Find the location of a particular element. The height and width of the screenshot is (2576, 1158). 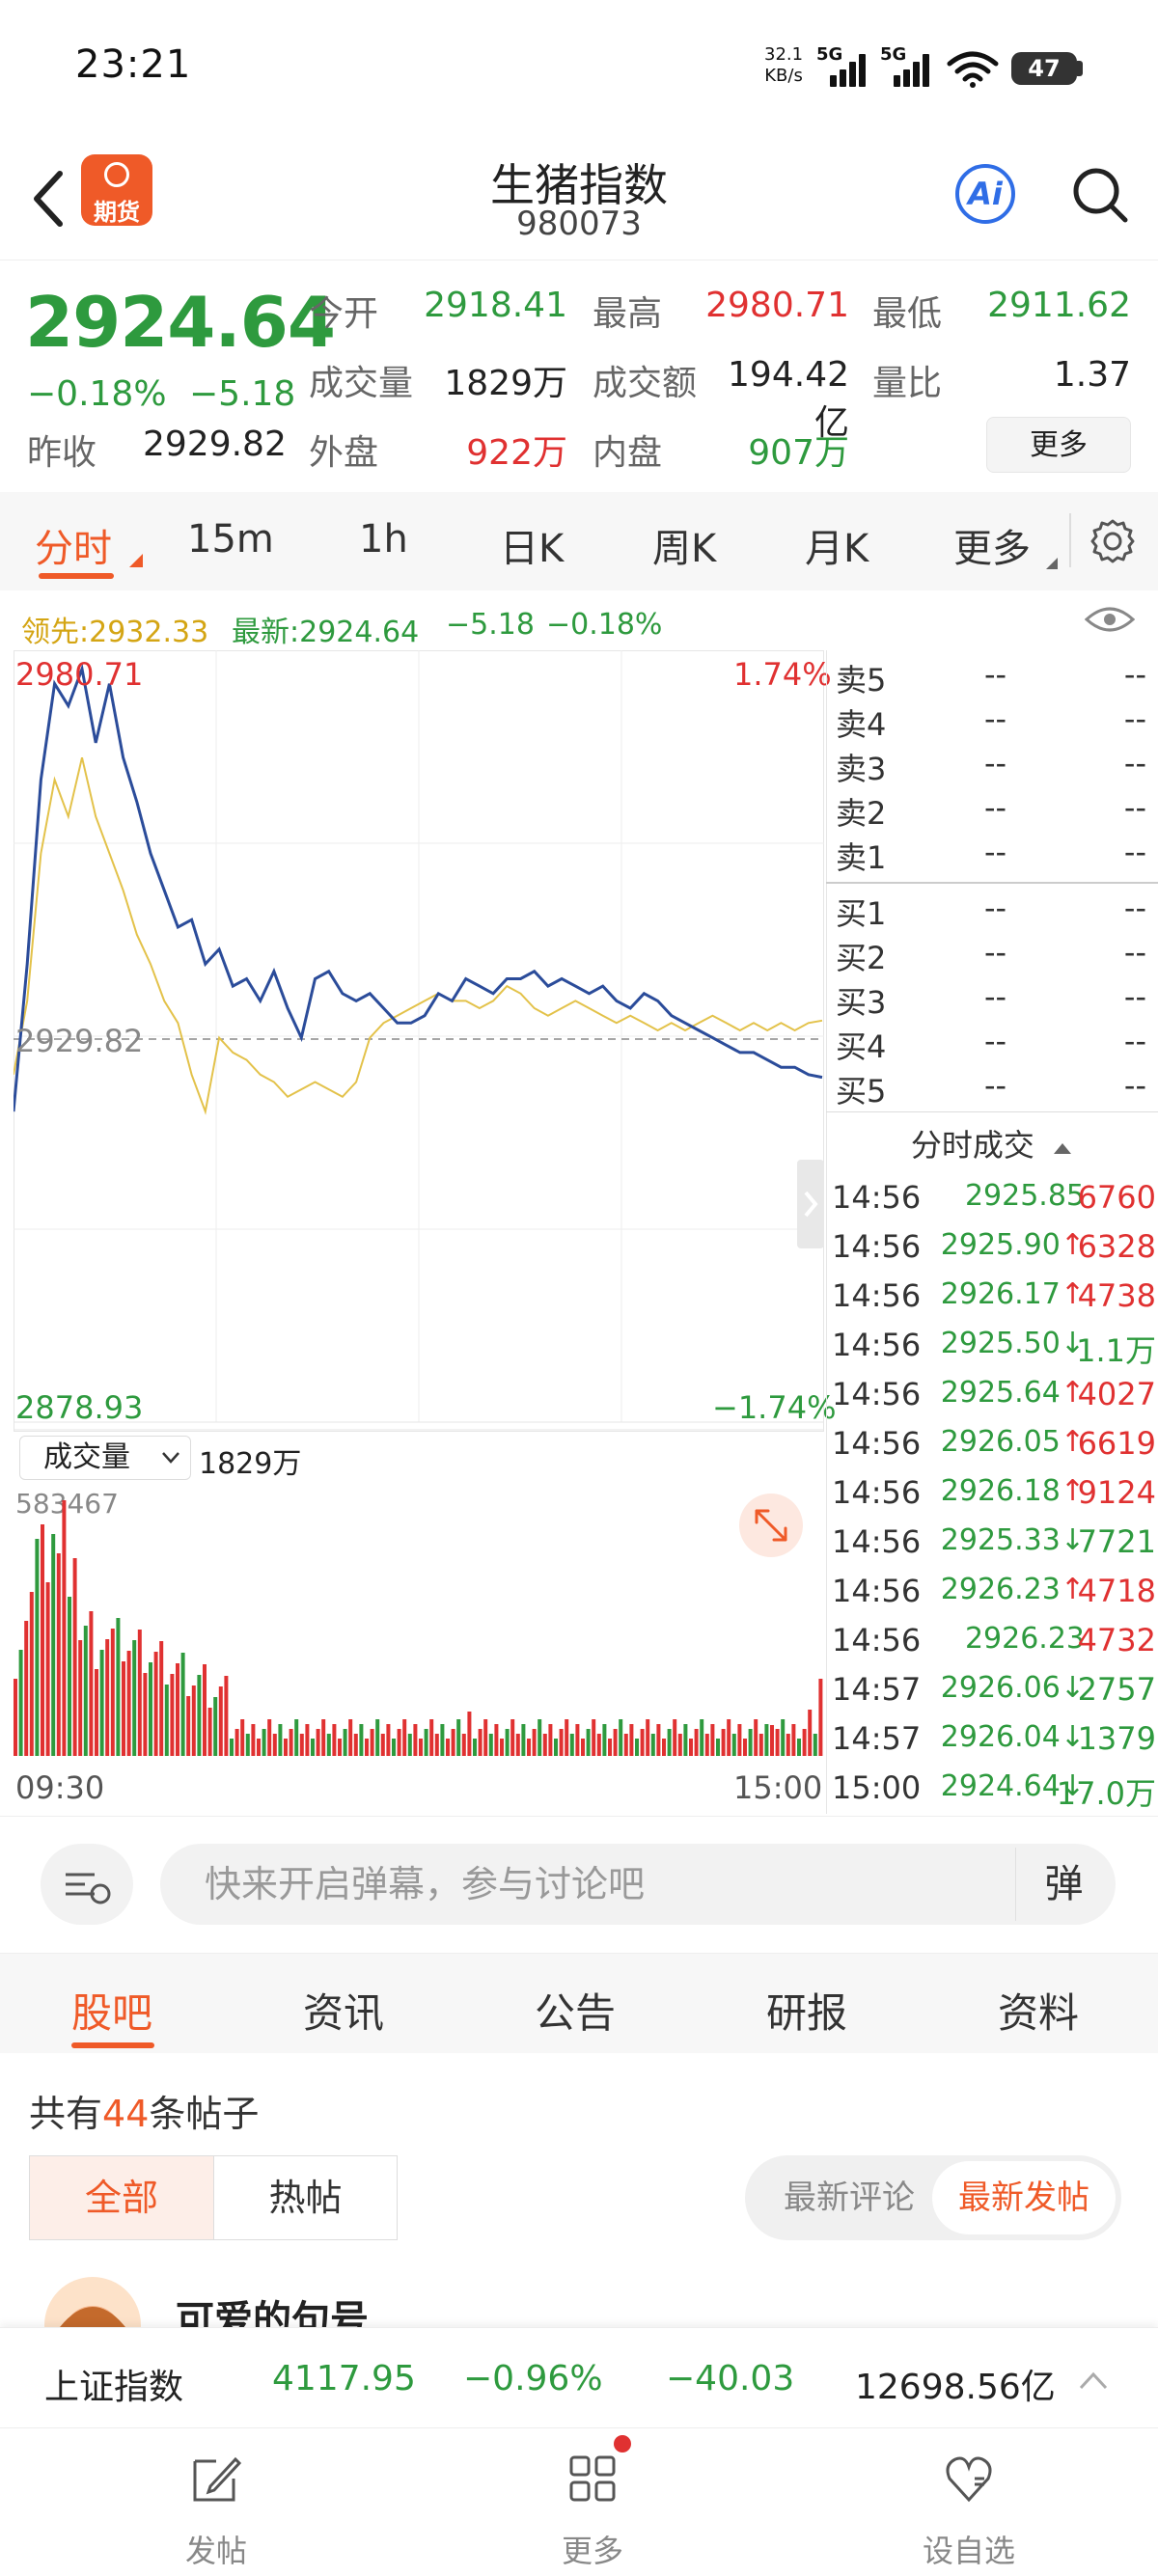

index-ticker: 上证指数 4117.95 −0.96% −40.03 12698.56亿 is located at coordinates (579, 2377).